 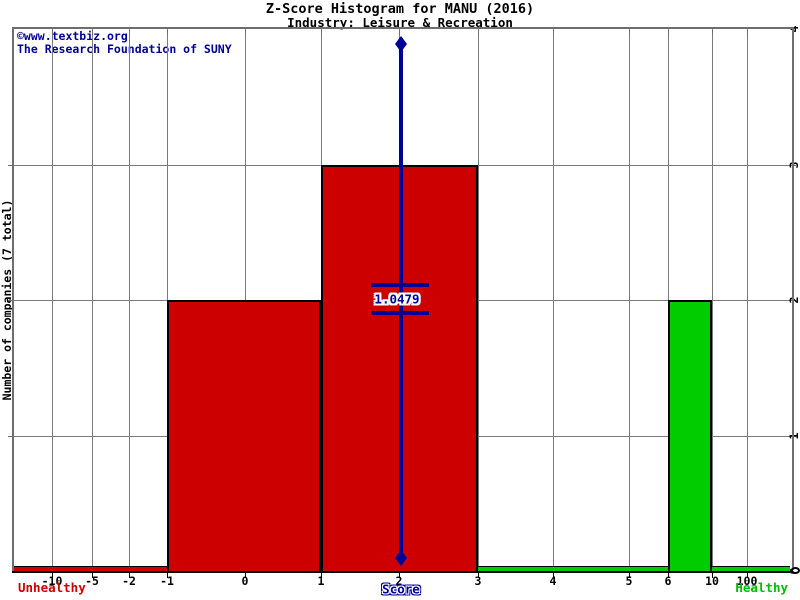 What do you see at coordinates (72, 36) in the screenshot?
I see `watermark-line1: ©www.textbiz.org` at bounding box center [72, 36].